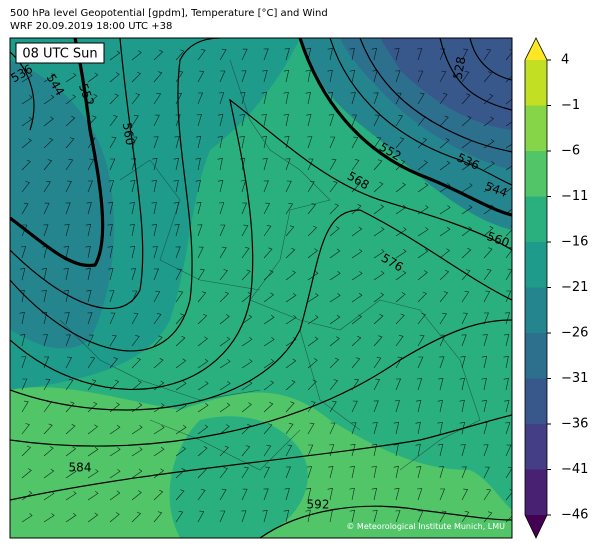  Describe the element at coordinates (91, 26) in the screenshot. I see `subtitle: WRF 20.09.2019 18:00 UTC +38` at that location.